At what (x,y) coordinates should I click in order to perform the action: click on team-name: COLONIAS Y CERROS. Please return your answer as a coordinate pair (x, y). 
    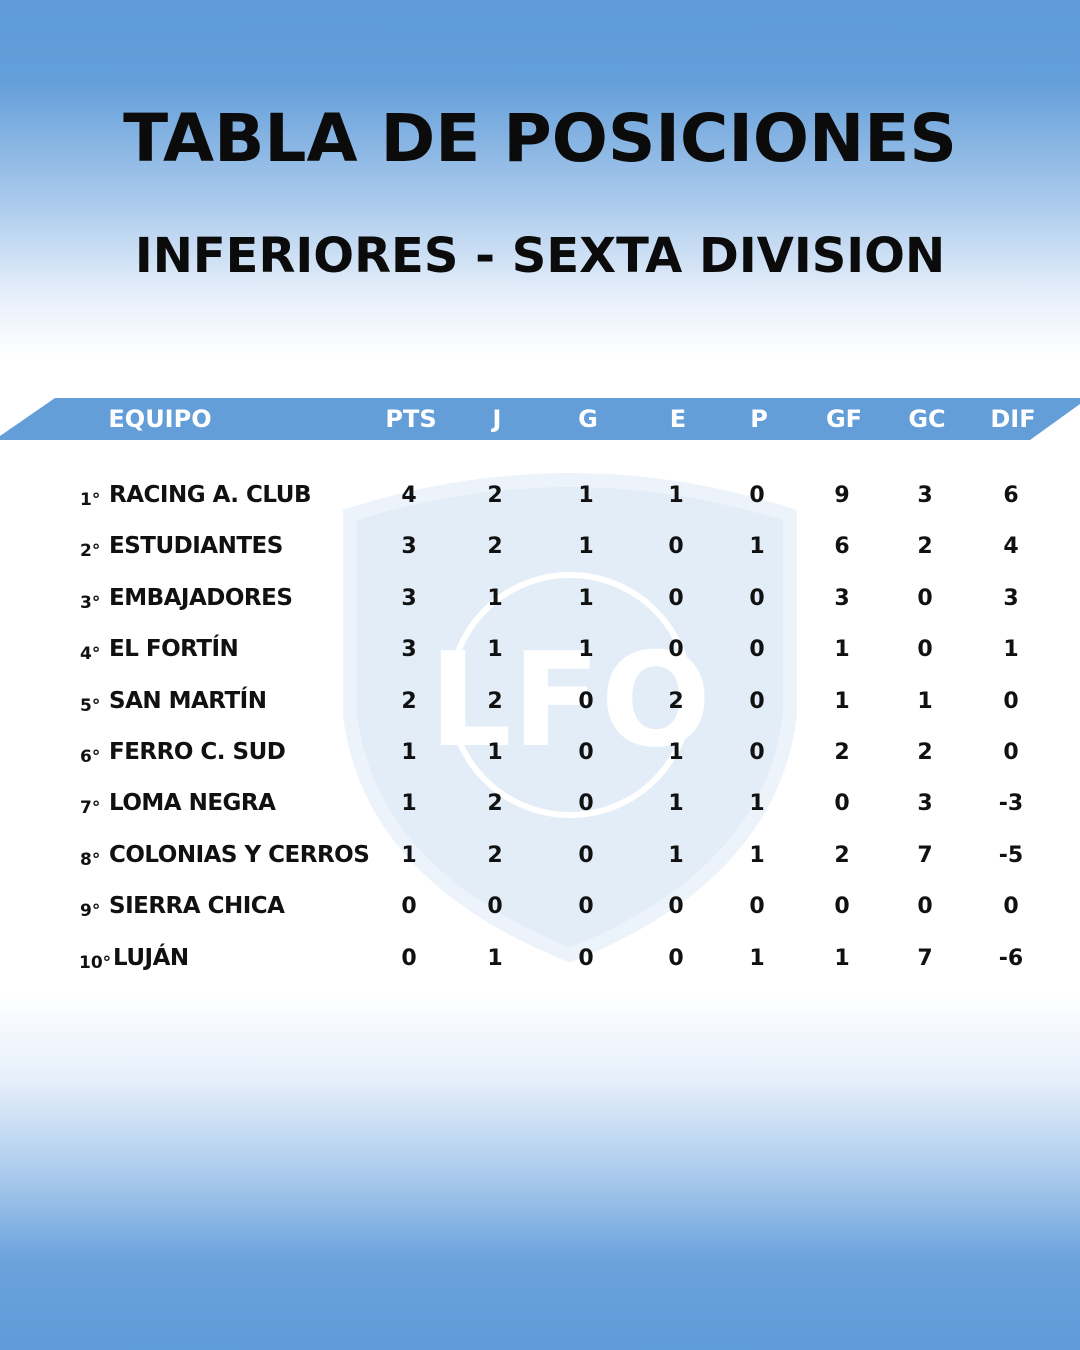
    Looking at the image, I should click on (239, 854).